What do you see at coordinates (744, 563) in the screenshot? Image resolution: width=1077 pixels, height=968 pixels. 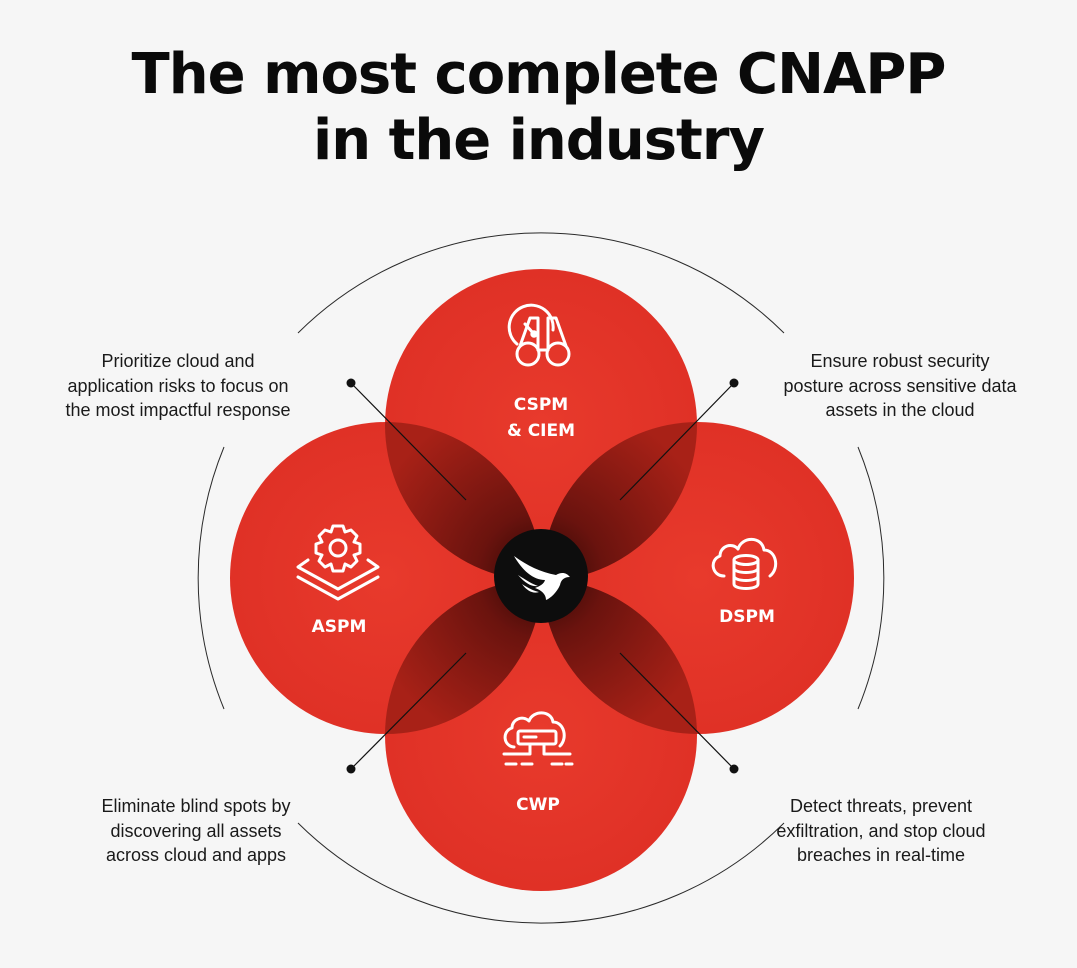 I see `cloud-database-icon` at bounding box center [744, 563].